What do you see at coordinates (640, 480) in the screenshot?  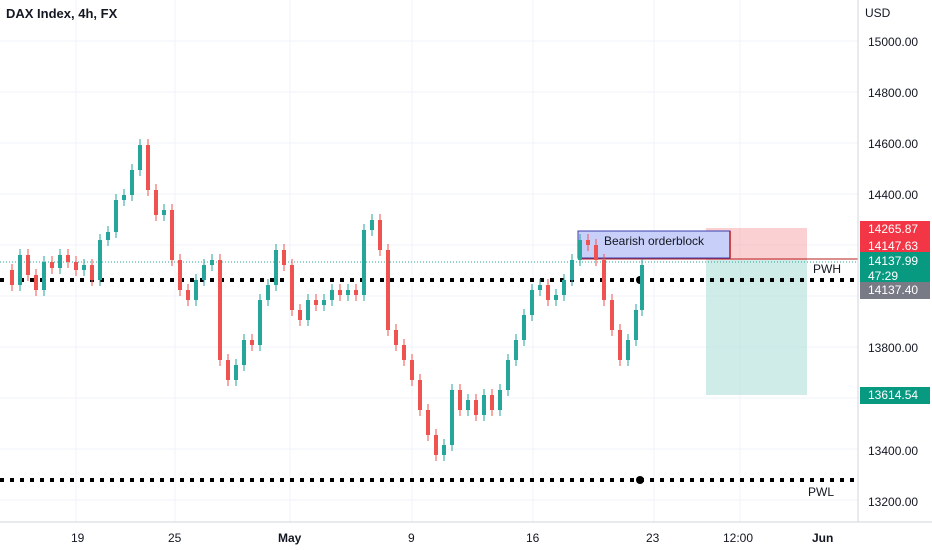 I see `pwl-anchor` at bounding box center [640, 480].